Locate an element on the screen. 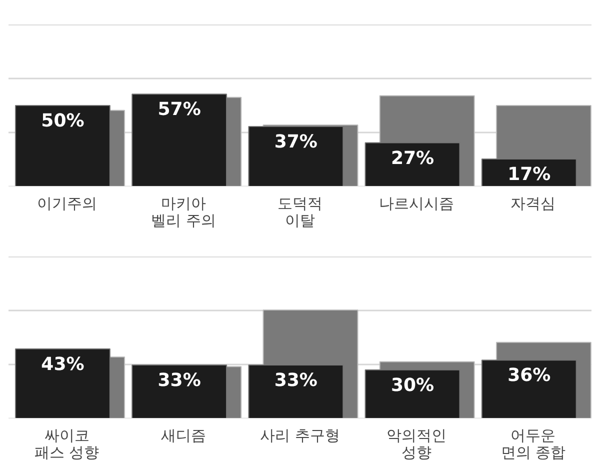 The width and height of the screenshot is (597, 470). x-tick-label: 자격심 is located at coordinates (533, 203).